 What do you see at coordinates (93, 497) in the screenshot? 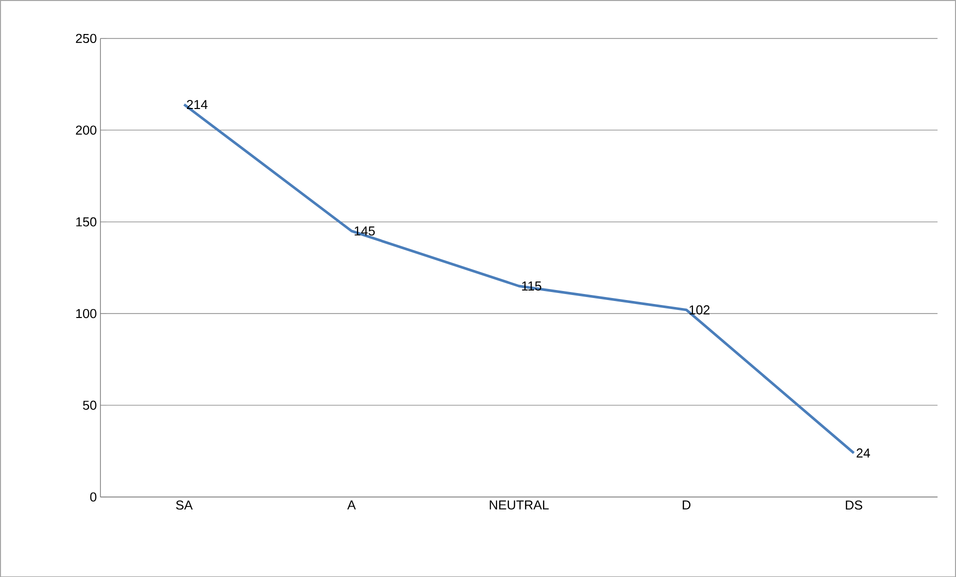
I see `y-tick-label: 0` at bounding box center [93, 497].